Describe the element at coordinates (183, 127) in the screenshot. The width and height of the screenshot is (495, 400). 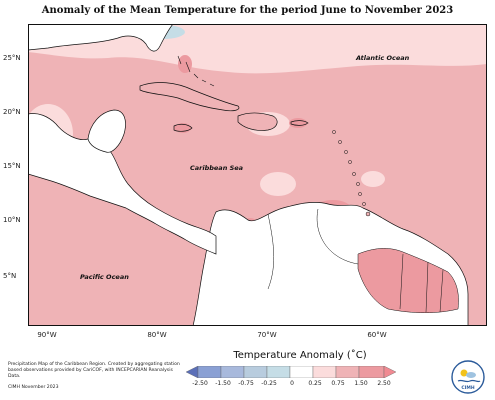
I see `jamaica-island` at that location.